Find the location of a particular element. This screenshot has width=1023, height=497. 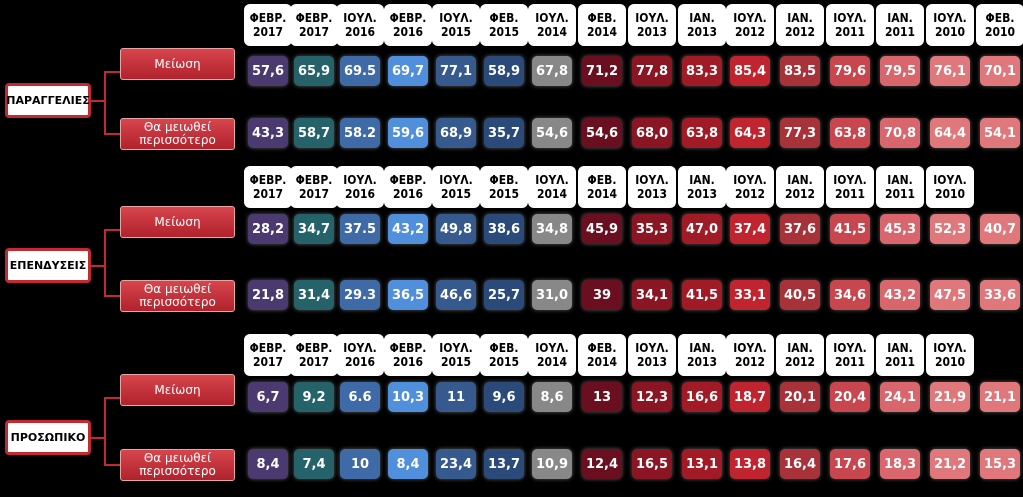

data-cell: 9,2 is located at coordinates (314, 397).